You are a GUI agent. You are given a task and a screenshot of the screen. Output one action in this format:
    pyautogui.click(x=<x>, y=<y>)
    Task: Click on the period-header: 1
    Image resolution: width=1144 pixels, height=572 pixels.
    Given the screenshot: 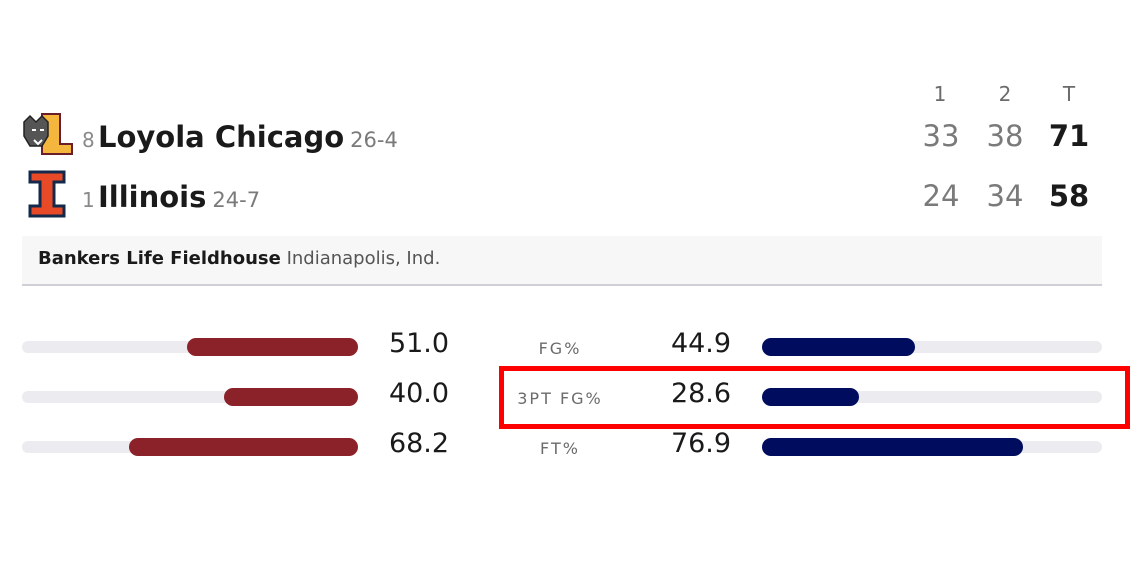 What is the action you would take?
    pyautogui.click(x=940, y=94)
    